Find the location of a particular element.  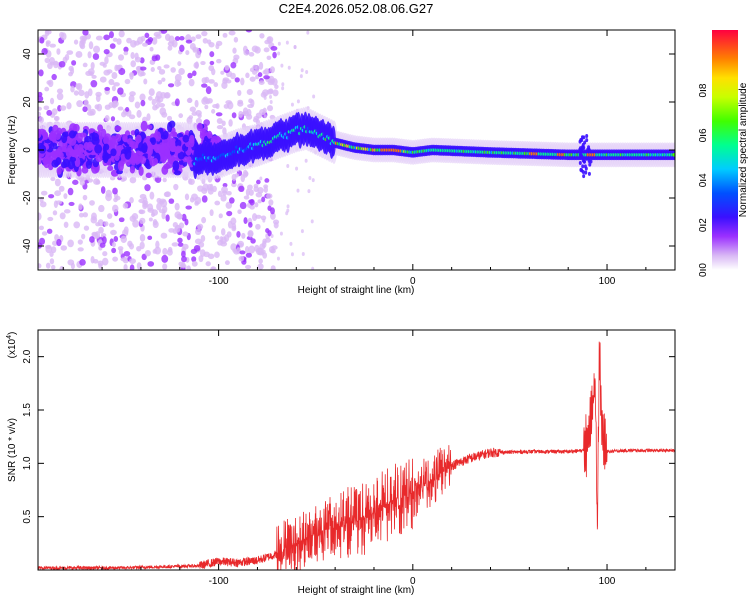

snr-scale-prefix: (x10 is located at coordinates (12, 348).